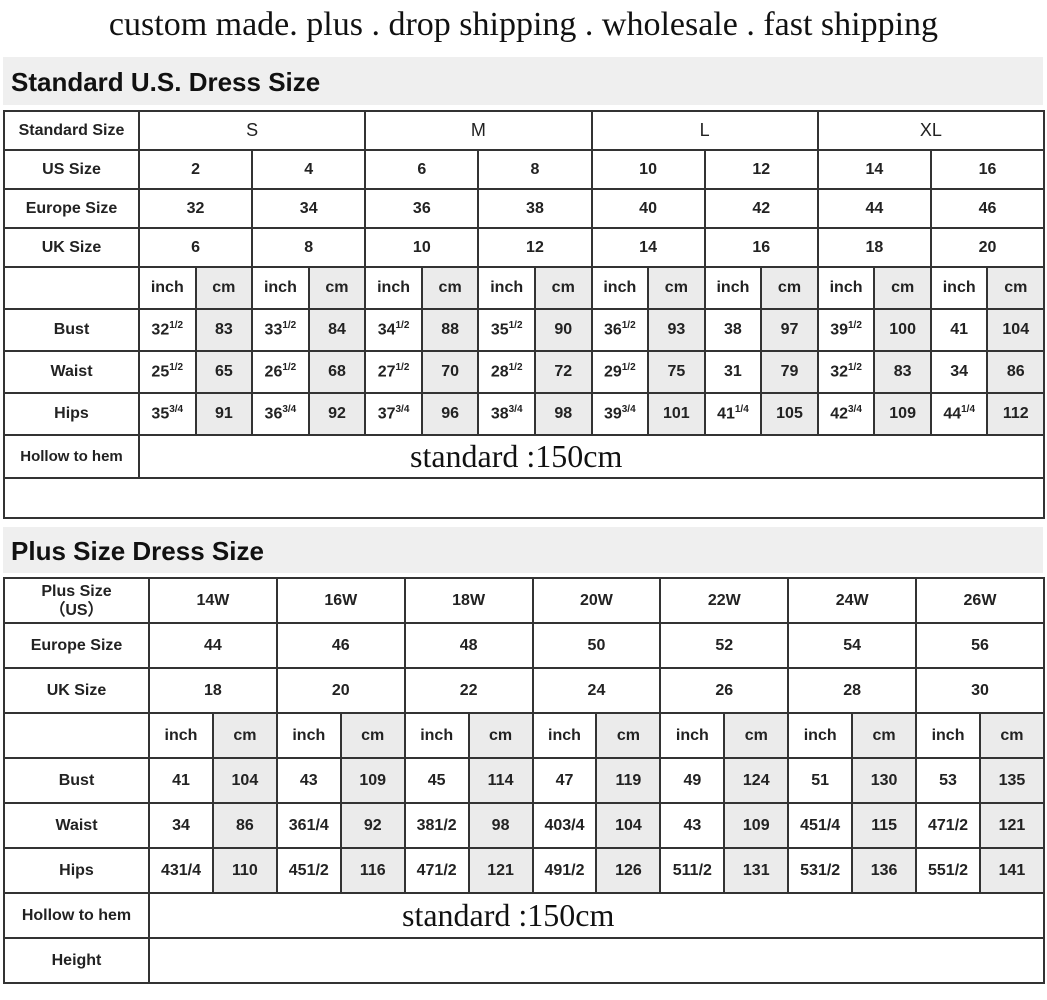 This screenshot has height=1000, width=1047. I want to click on row-label: Waist, so click(76, 825).